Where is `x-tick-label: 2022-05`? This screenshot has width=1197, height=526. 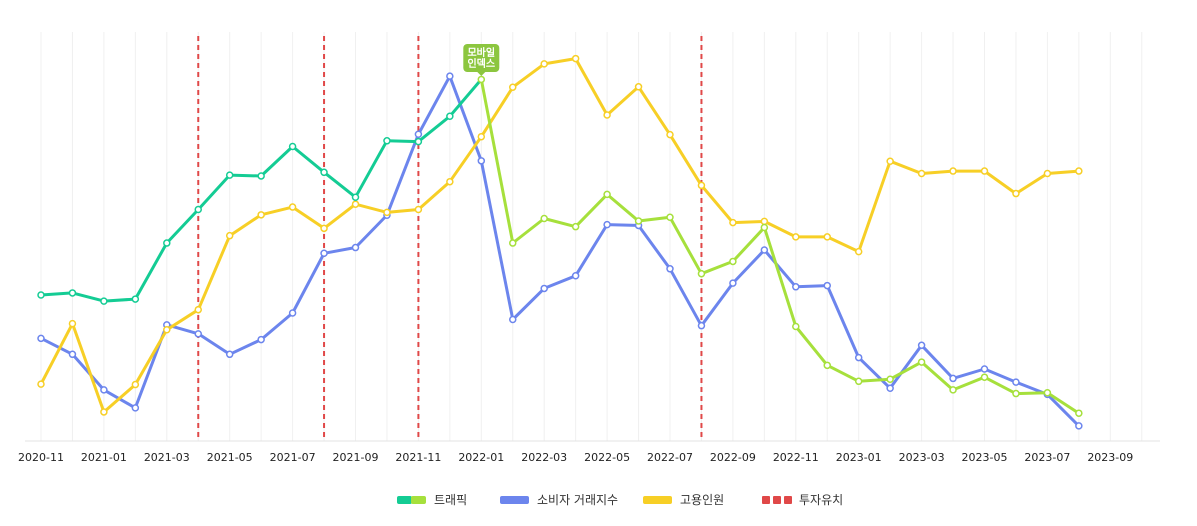 x-tick-label: 2022-05 is located at coordinates (607, 457).